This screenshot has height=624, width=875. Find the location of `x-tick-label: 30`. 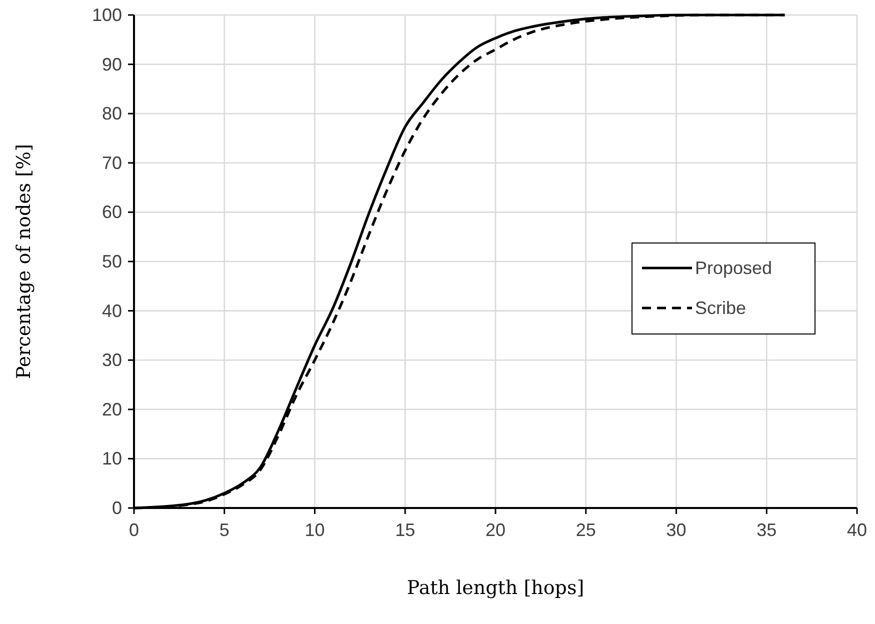

x-tick-label: 30 is located at coordinates (676, 530).